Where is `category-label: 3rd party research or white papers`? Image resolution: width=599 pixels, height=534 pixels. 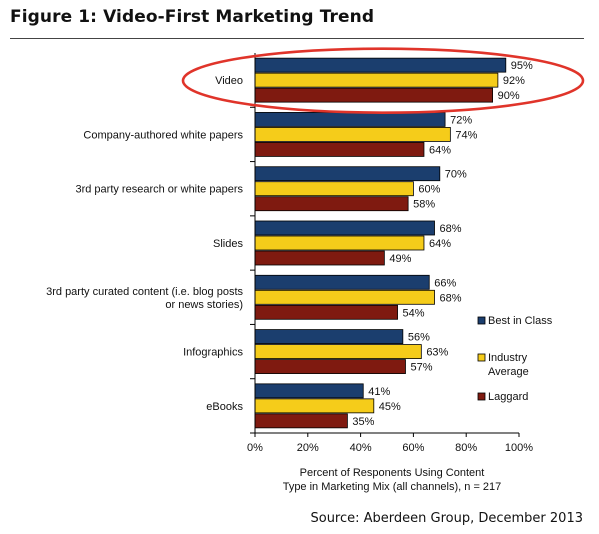 category-label: 3rd party research or white papers is located at coordinates (159, 190).